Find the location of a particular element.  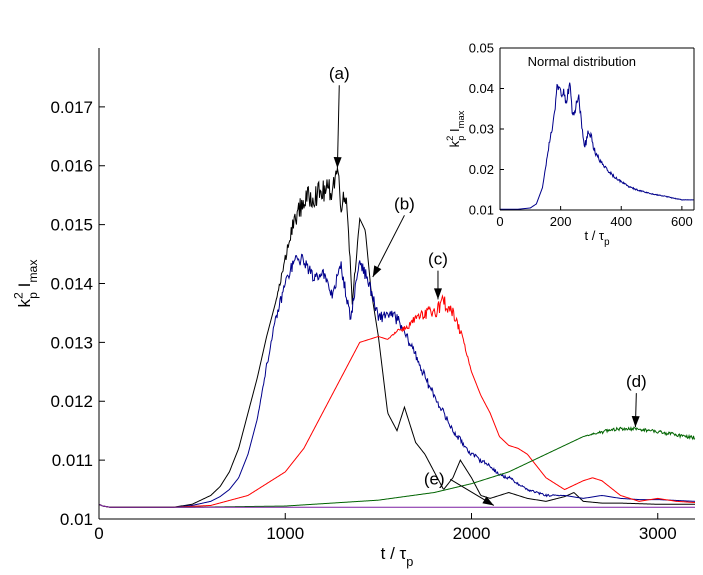

y-tick-label: 0.02 is located at coordinates (481, 169).